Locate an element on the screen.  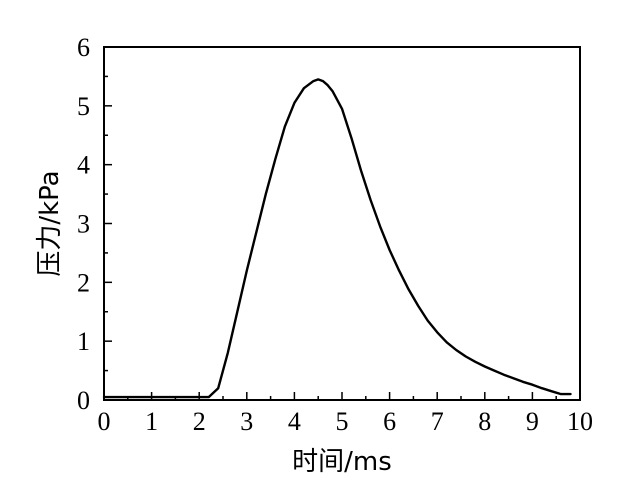
x-tick-label: 5 is located at coordinates (342, 421).